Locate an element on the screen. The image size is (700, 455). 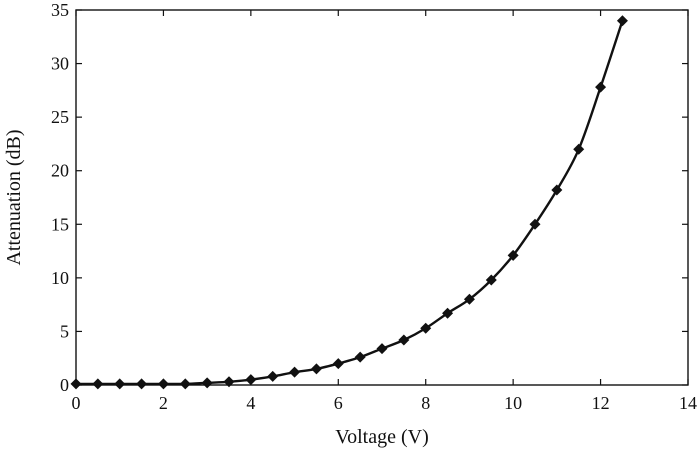
x-tick-label: 0 is located at coordinates (76, 403).